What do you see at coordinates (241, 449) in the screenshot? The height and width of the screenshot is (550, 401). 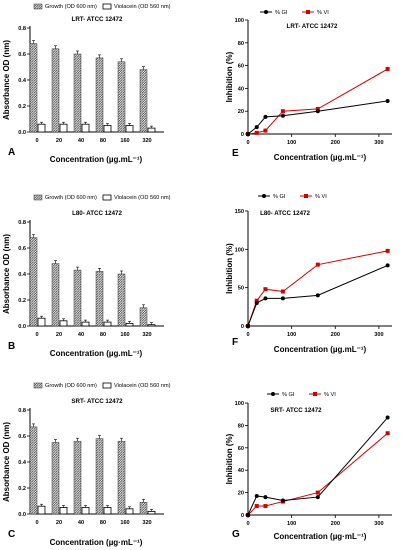 I see `y-tick-label: 60` at bounding box center [241, 449].